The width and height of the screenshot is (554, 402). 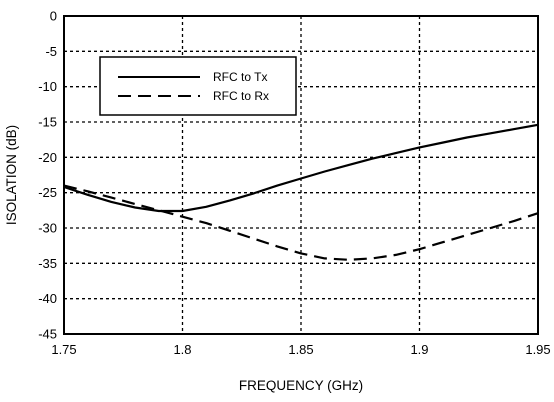 What do you see at coordinates (47, 157) in the screenshot?
I see `y-tick-label: -20` at bounding box center [47, 157].